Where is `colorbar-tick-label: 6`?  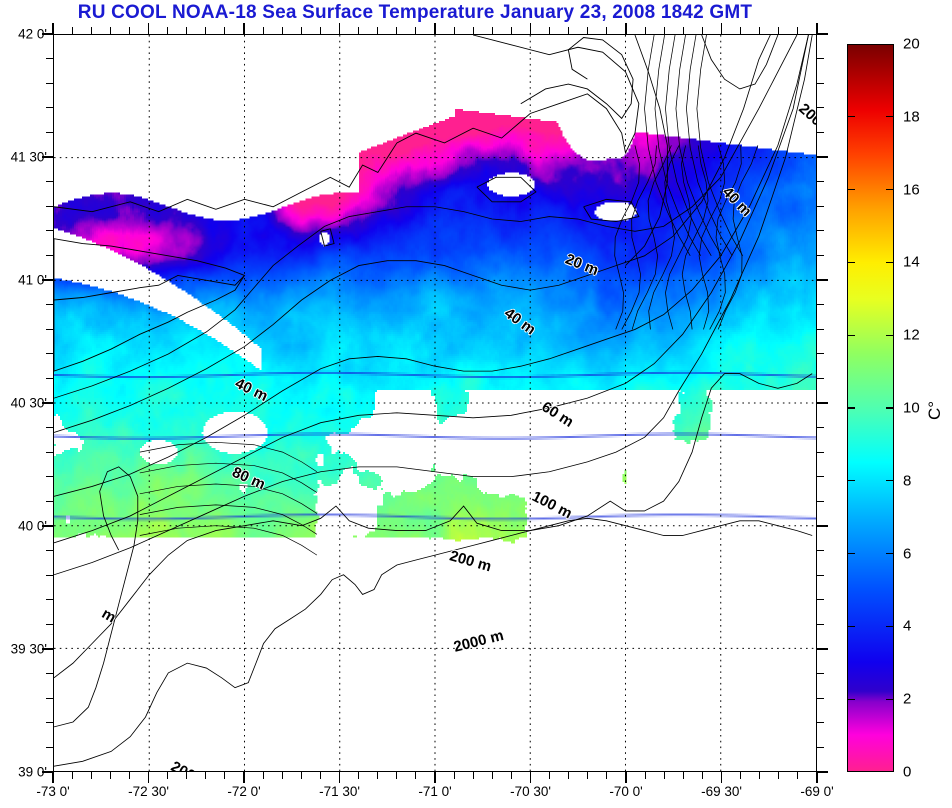 colorbar-tick-label: 6 is located at coordinates (907, 554).